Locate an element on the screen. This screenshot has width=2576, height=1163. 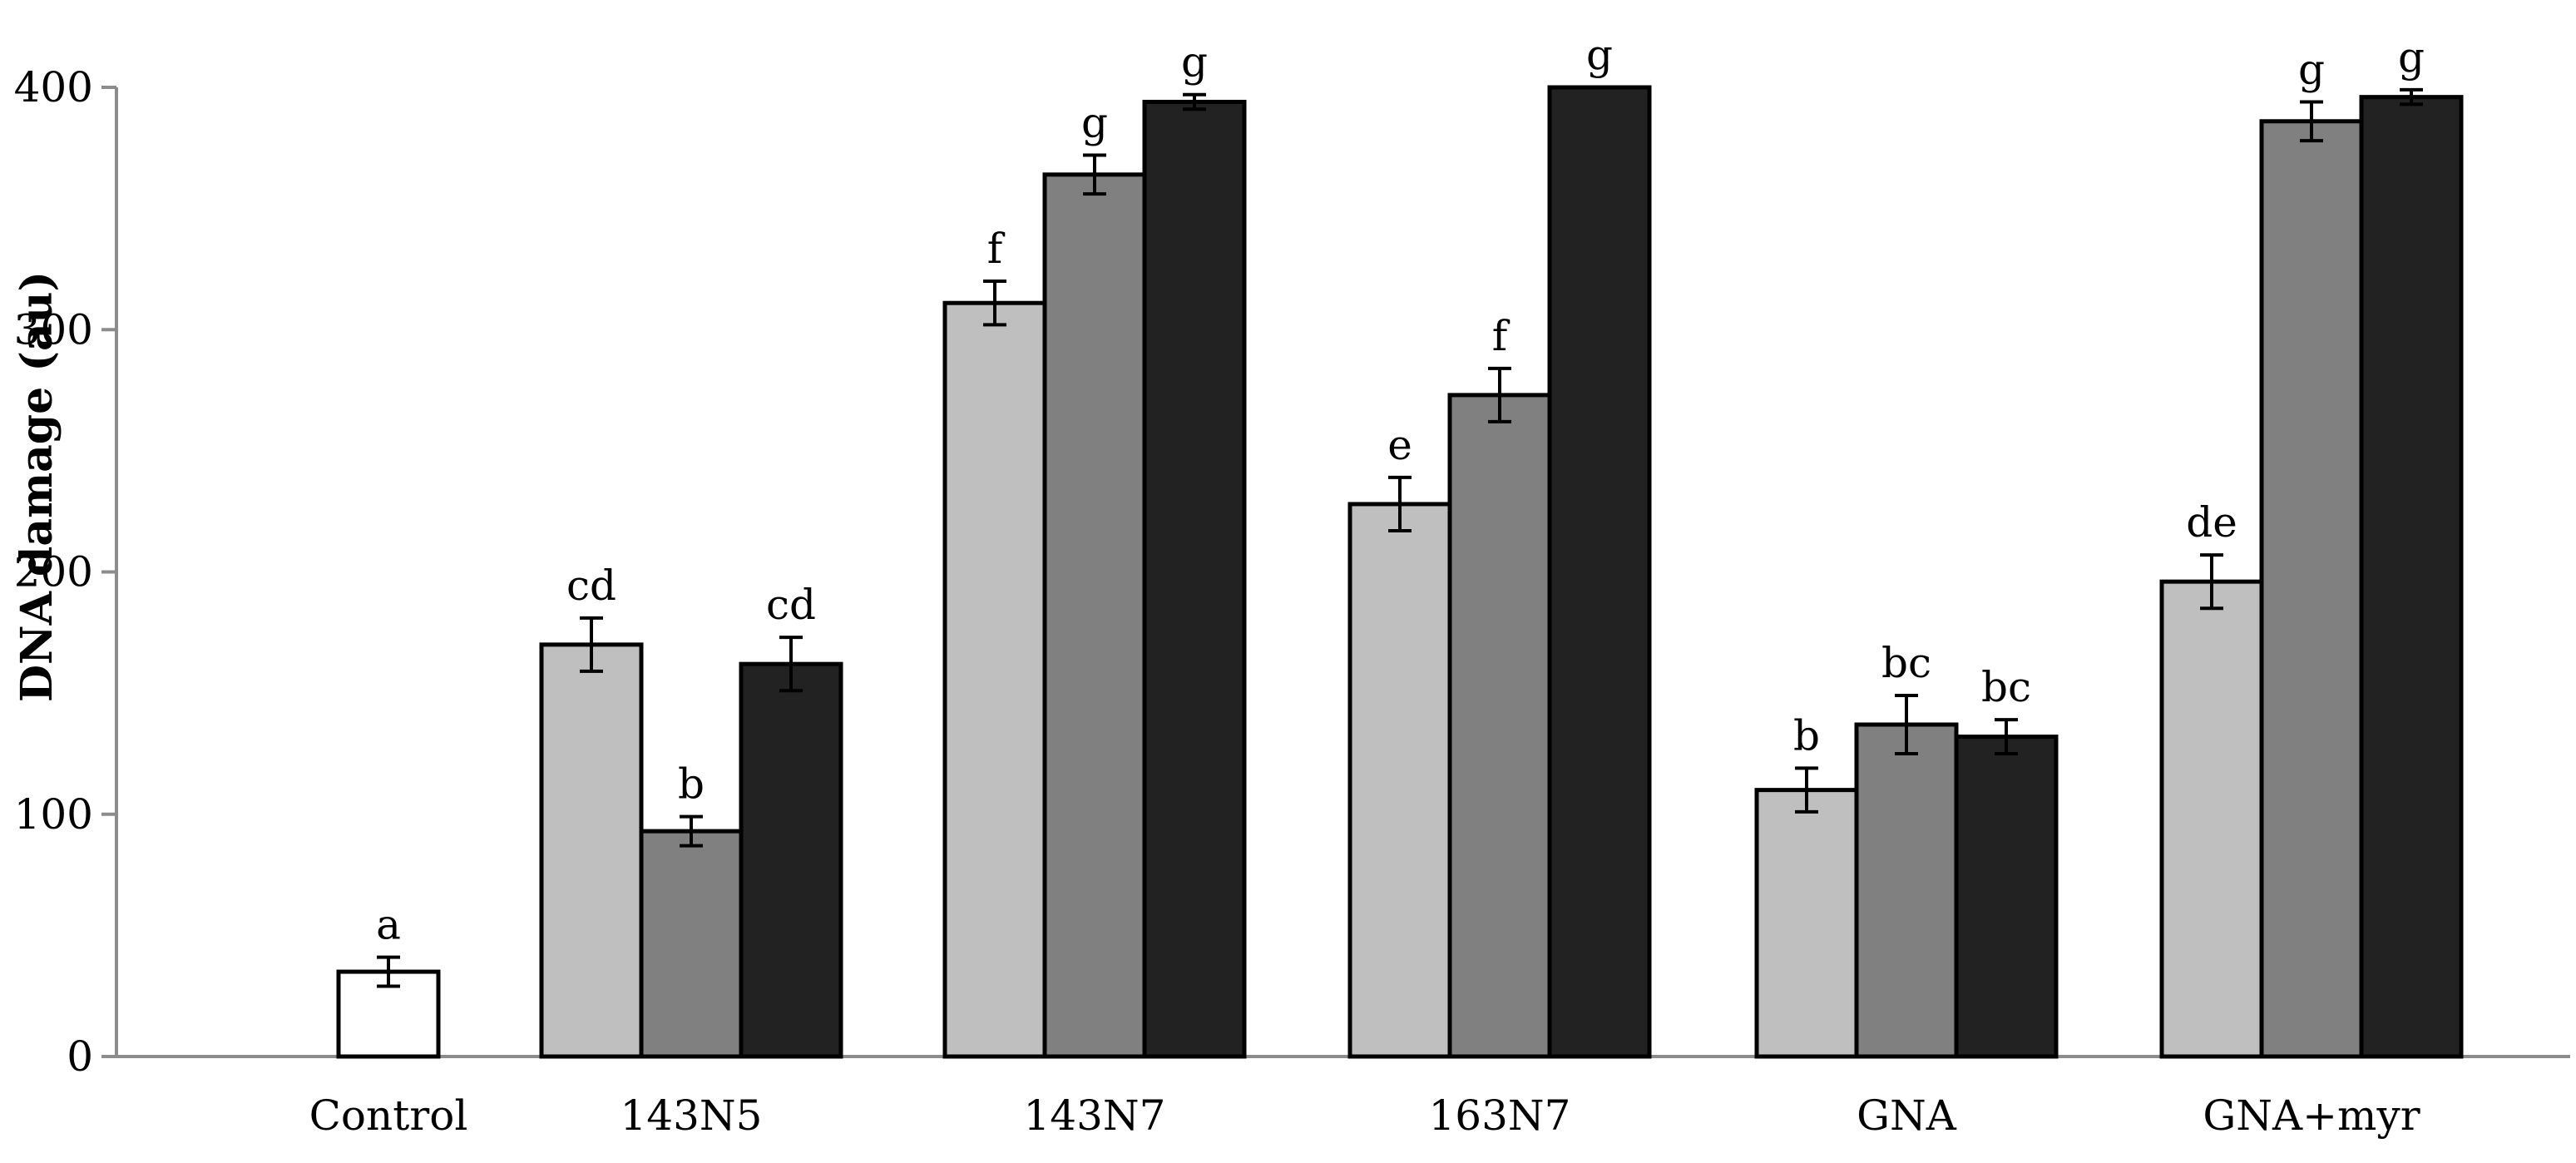
x-category-label: 143N5 is located at coordinates (692, 1115).